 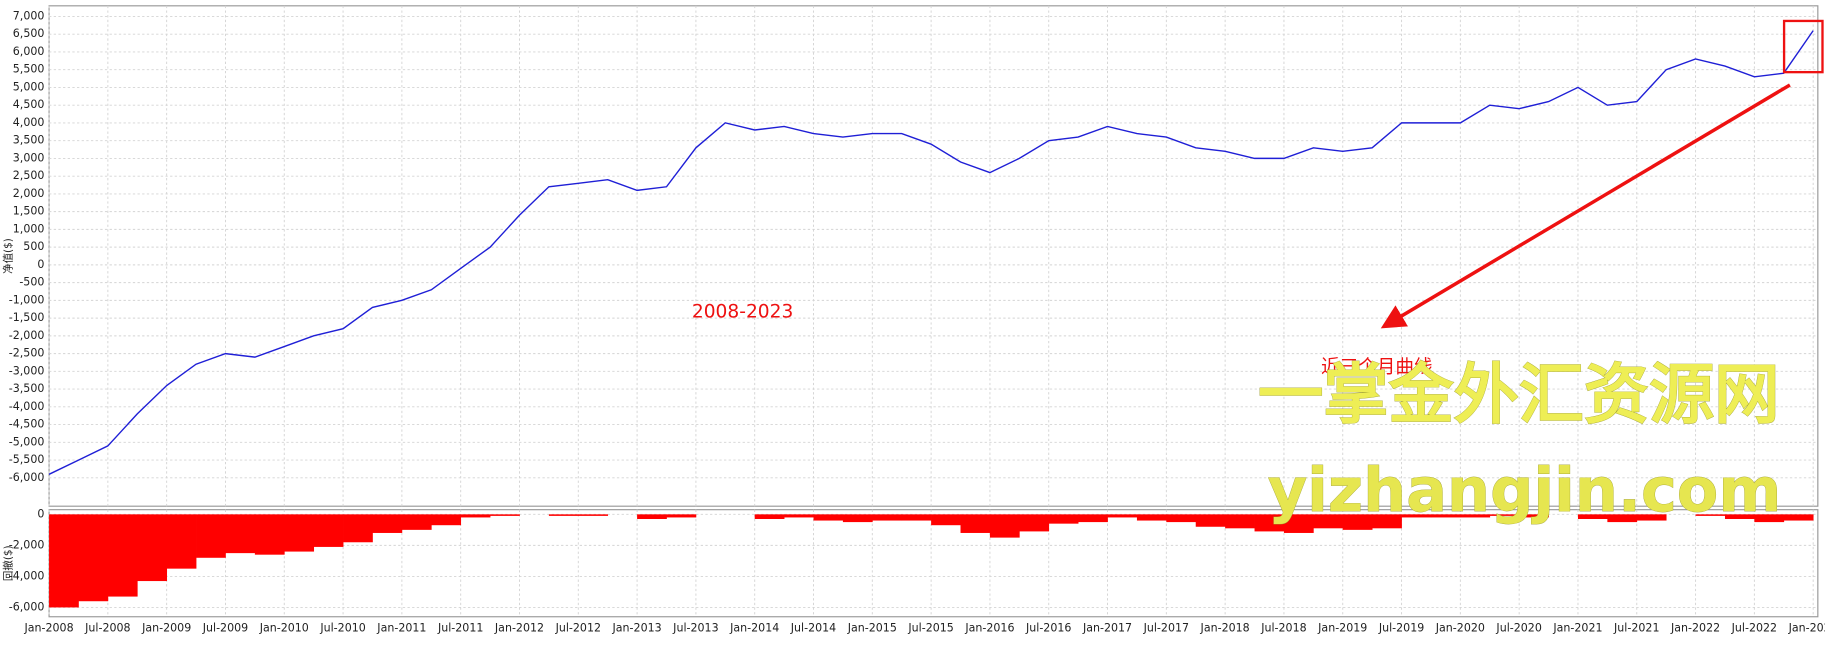 What do you see at coordinates (1803, 46) in the screenshot?
I see `highlight-box` at bounding box center [1803, 46].